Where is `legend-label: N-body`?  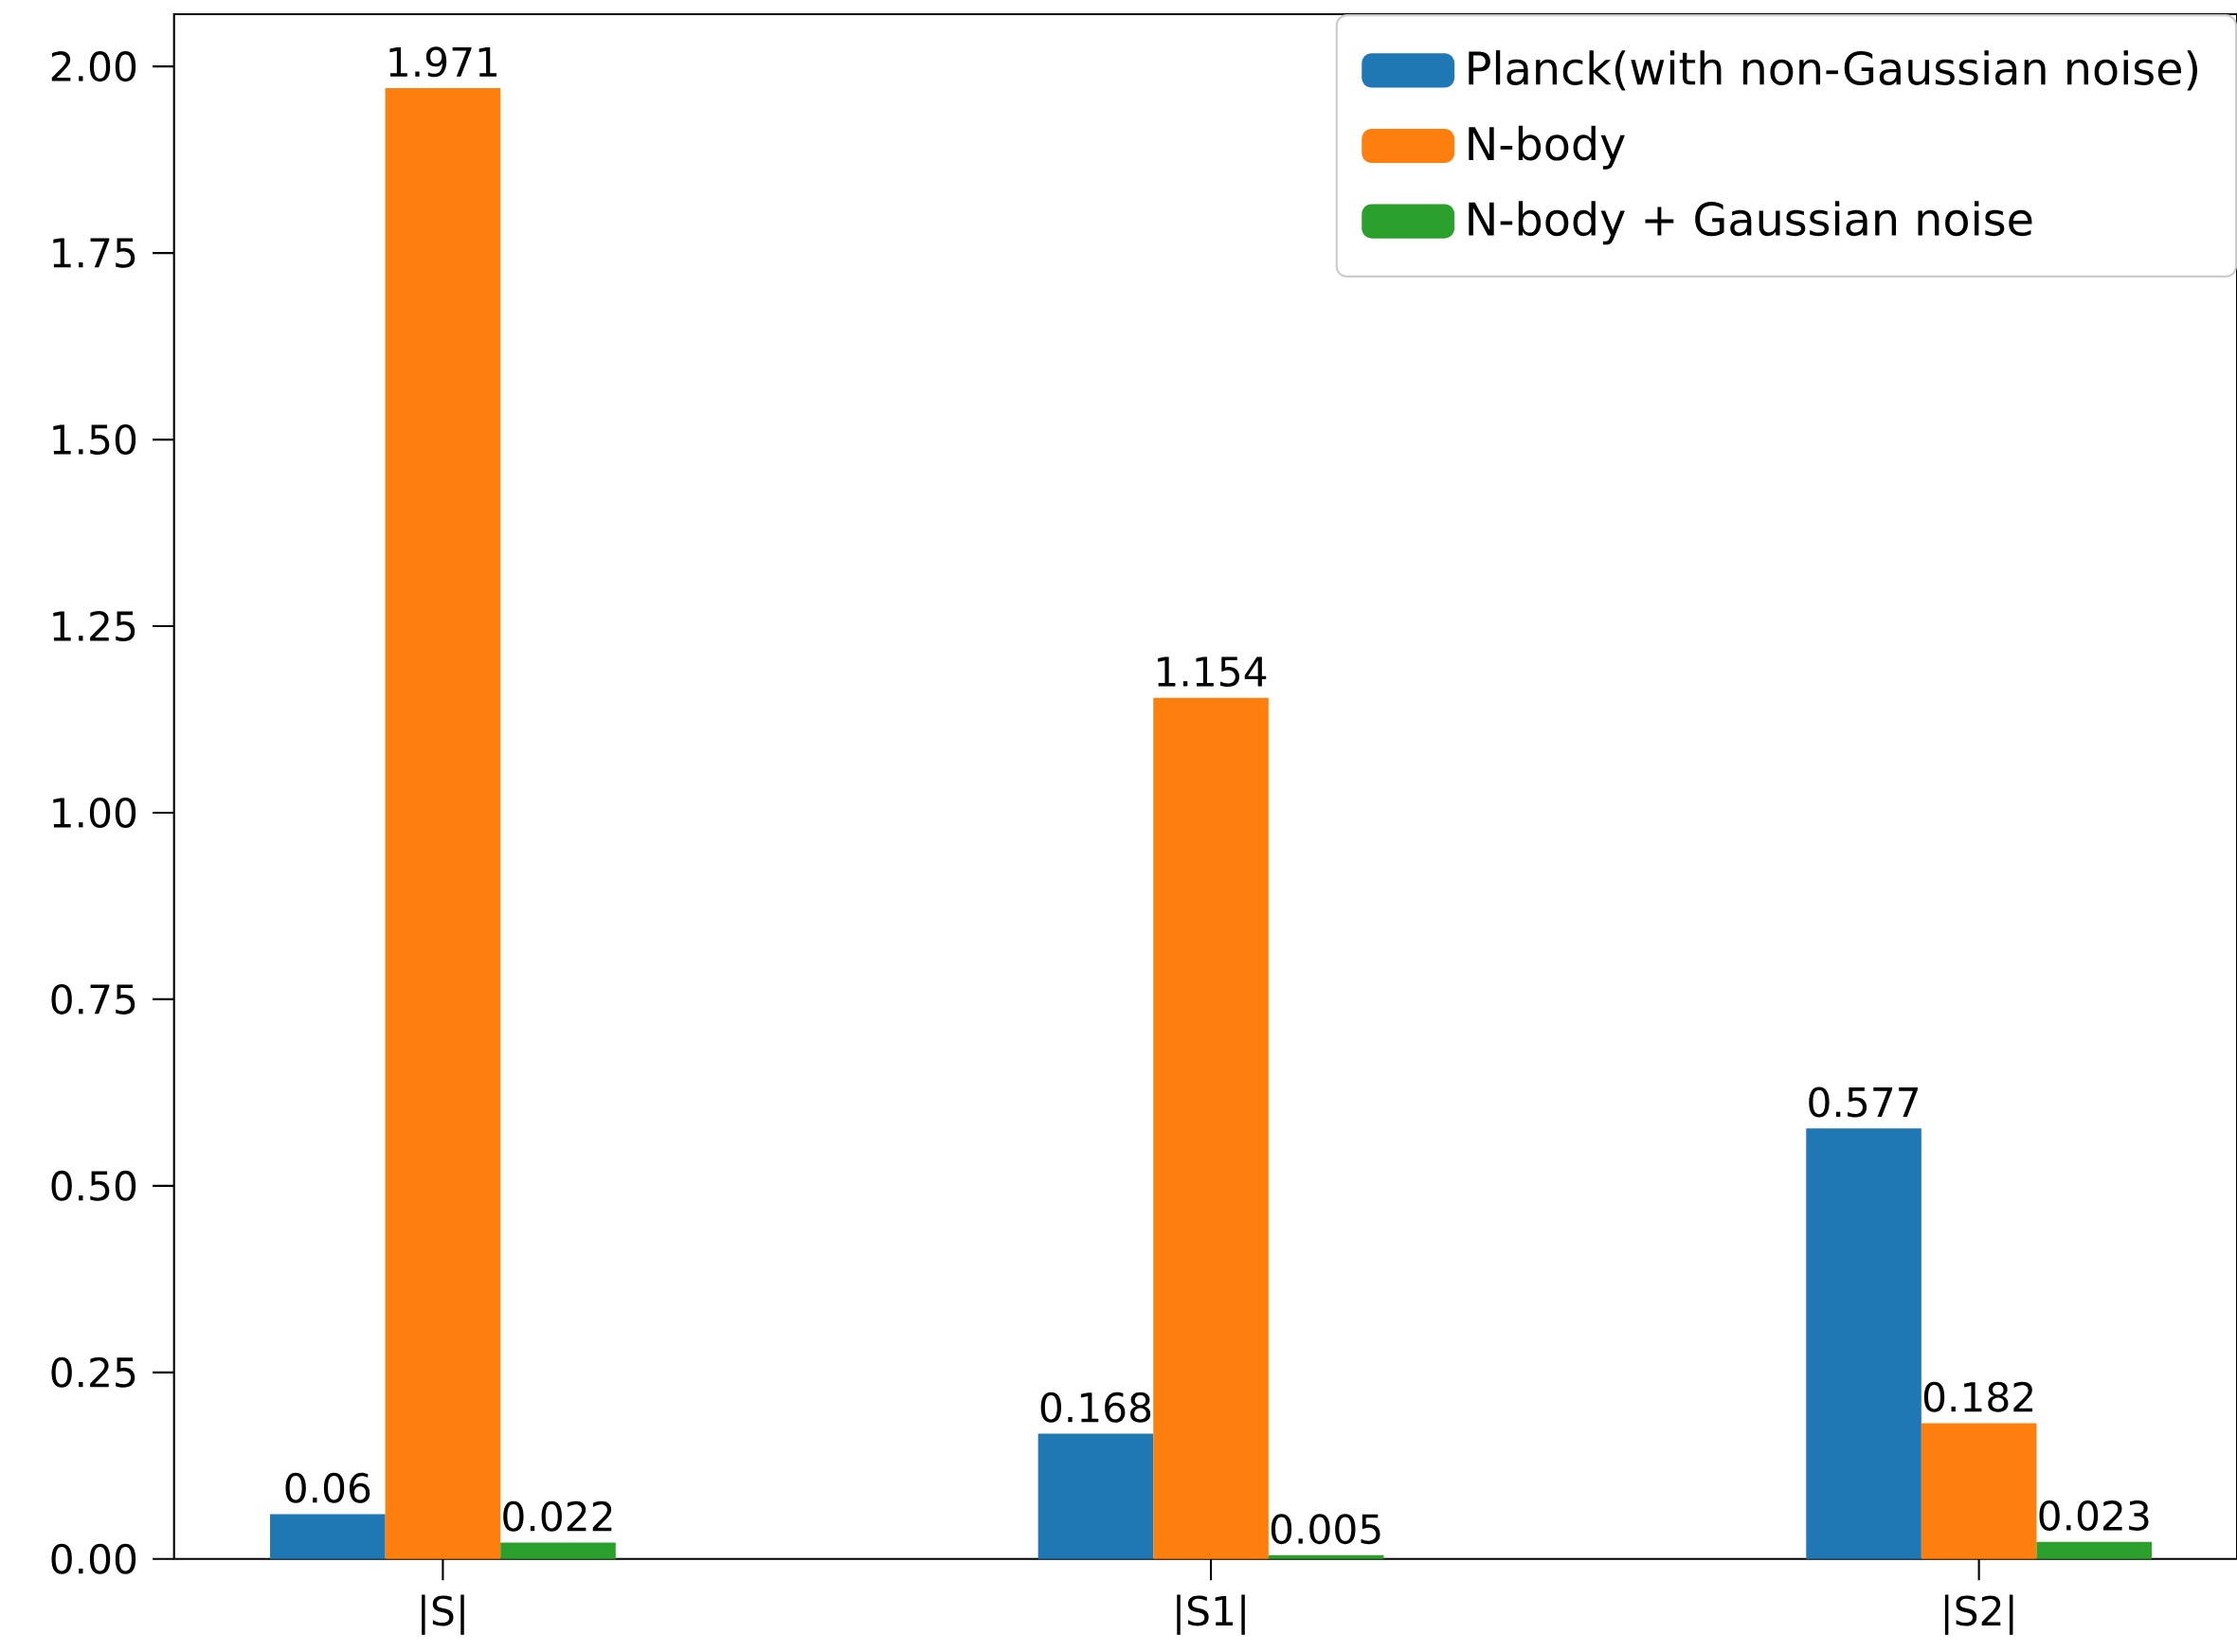 legend-label: N-body is located at coordinates (1547, 147).